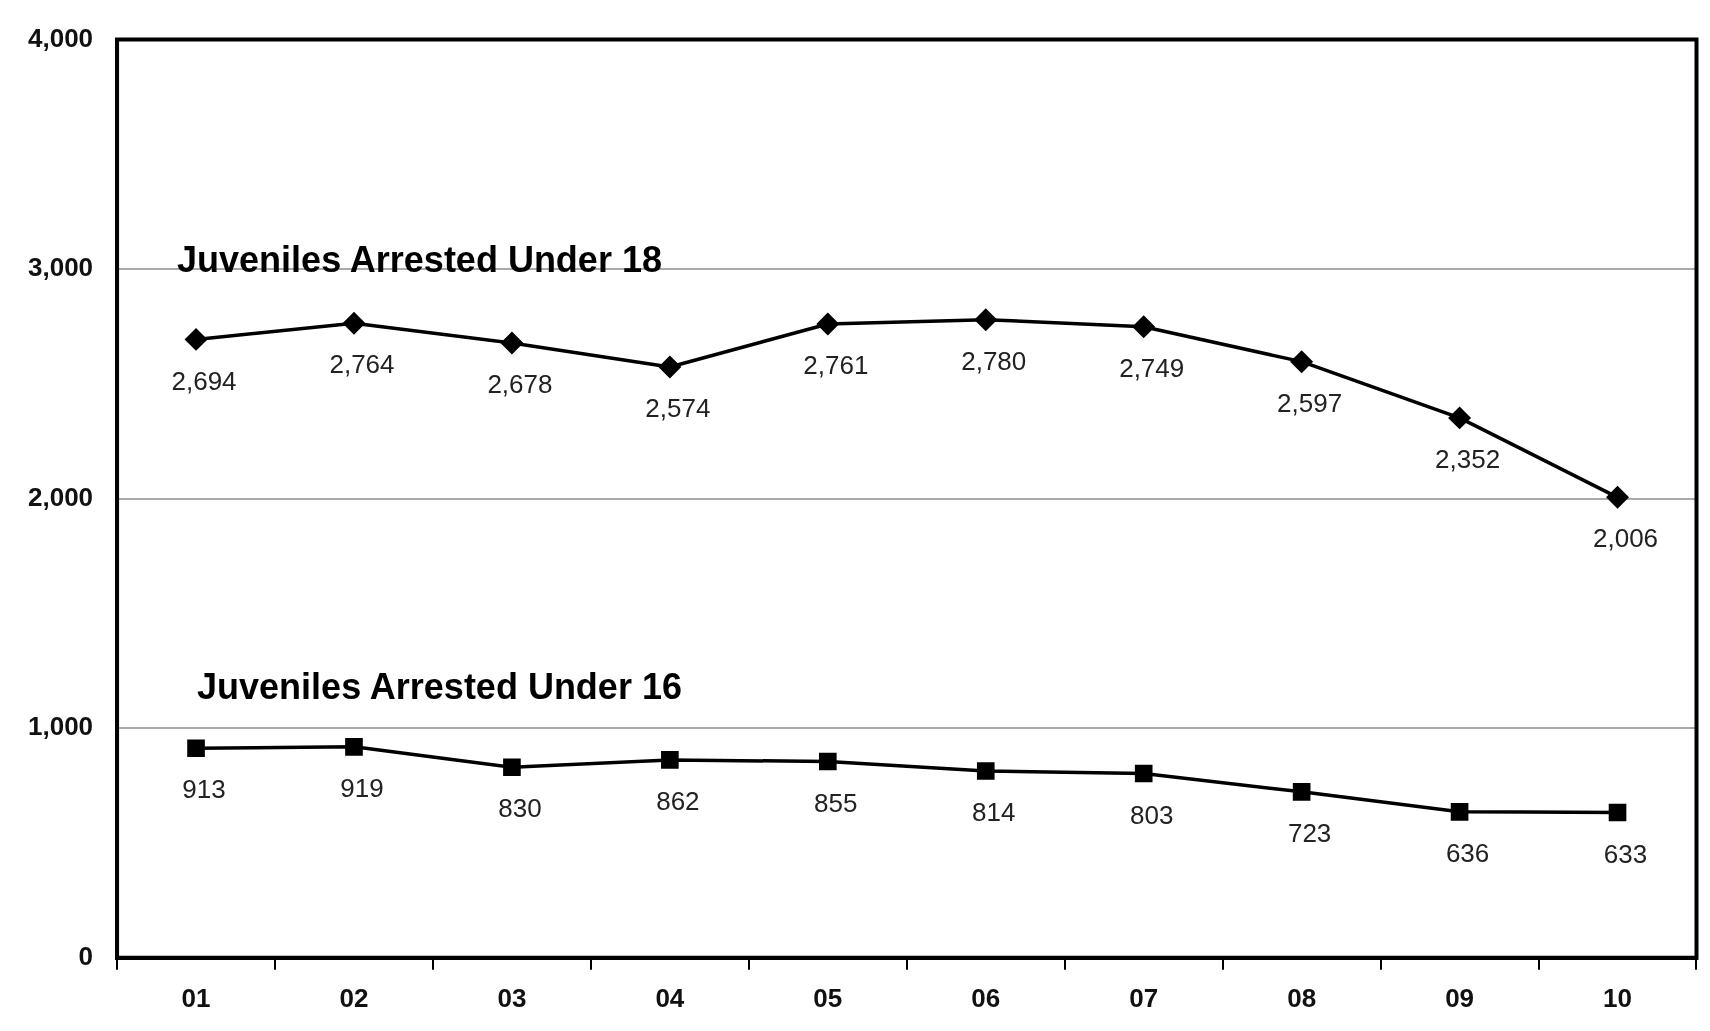 The width and height of the screenshot is (1710, 1031). I want to click on series-label: Juveniles Arrested Under 18, so click(419, 259).